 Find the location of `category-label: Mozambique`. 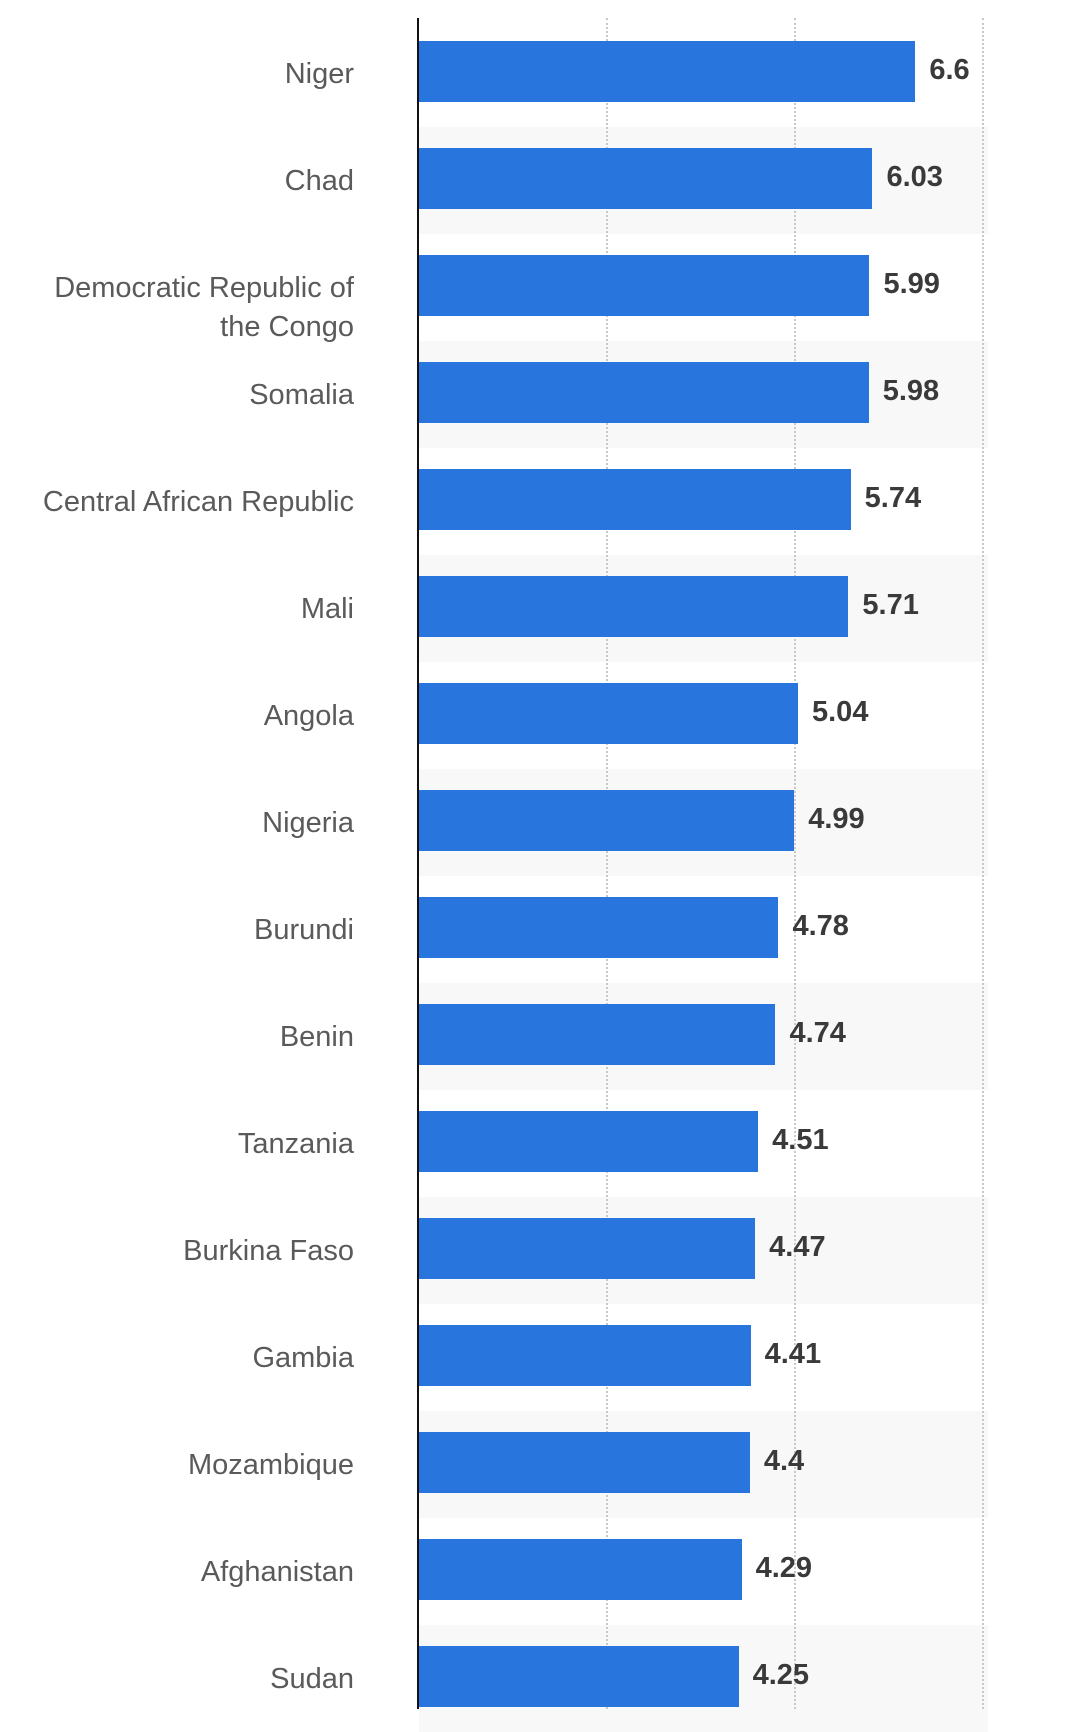

category-label: Mozambique is located at coordinates (270, 1464).